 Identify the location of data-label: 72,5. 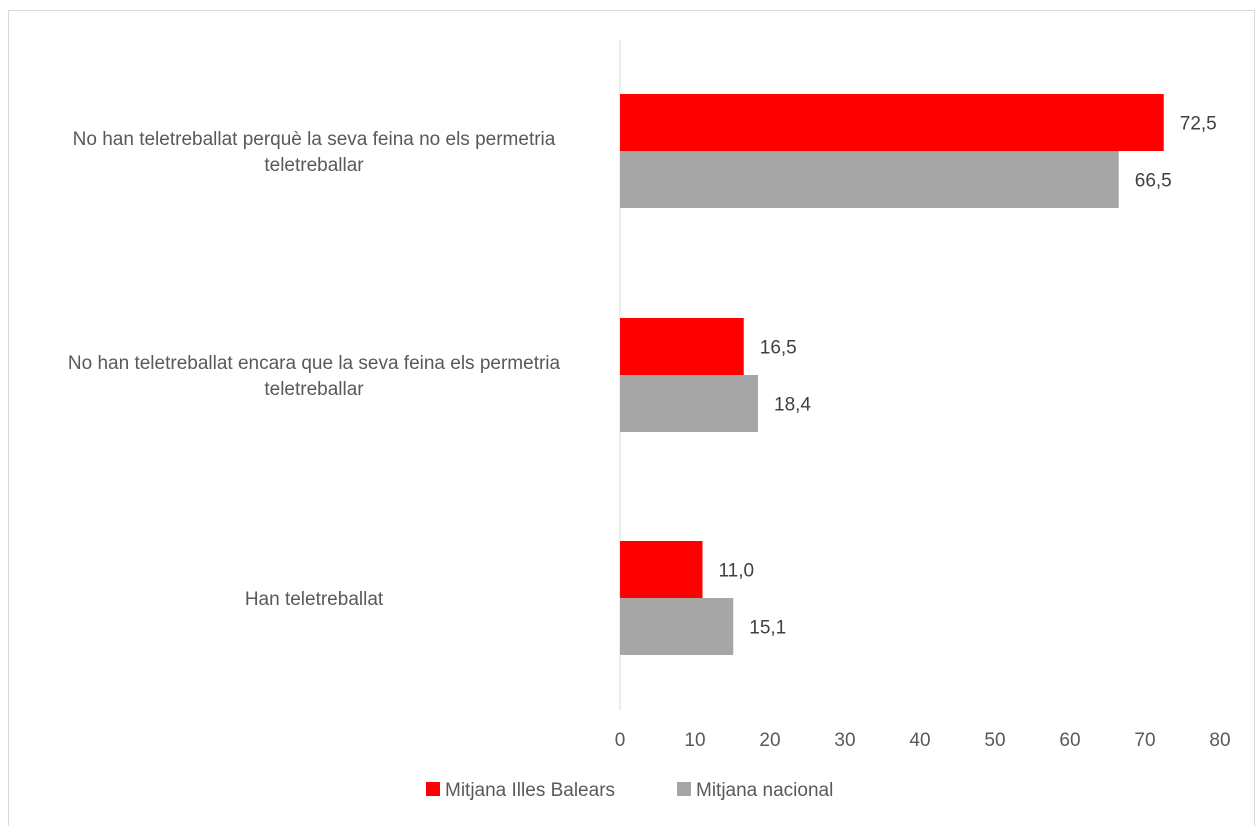
(1198, 124).